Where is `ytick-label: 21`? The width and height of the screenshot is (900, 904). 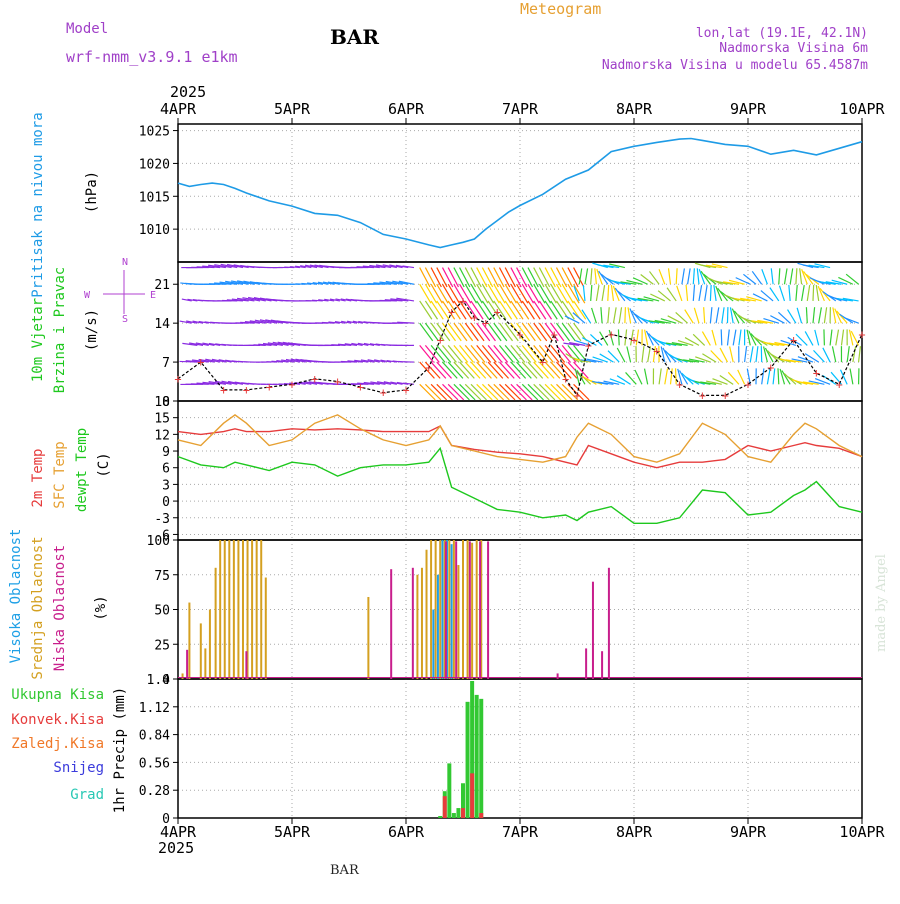 ytick-label: 21 is located at coordinates (162, 285).